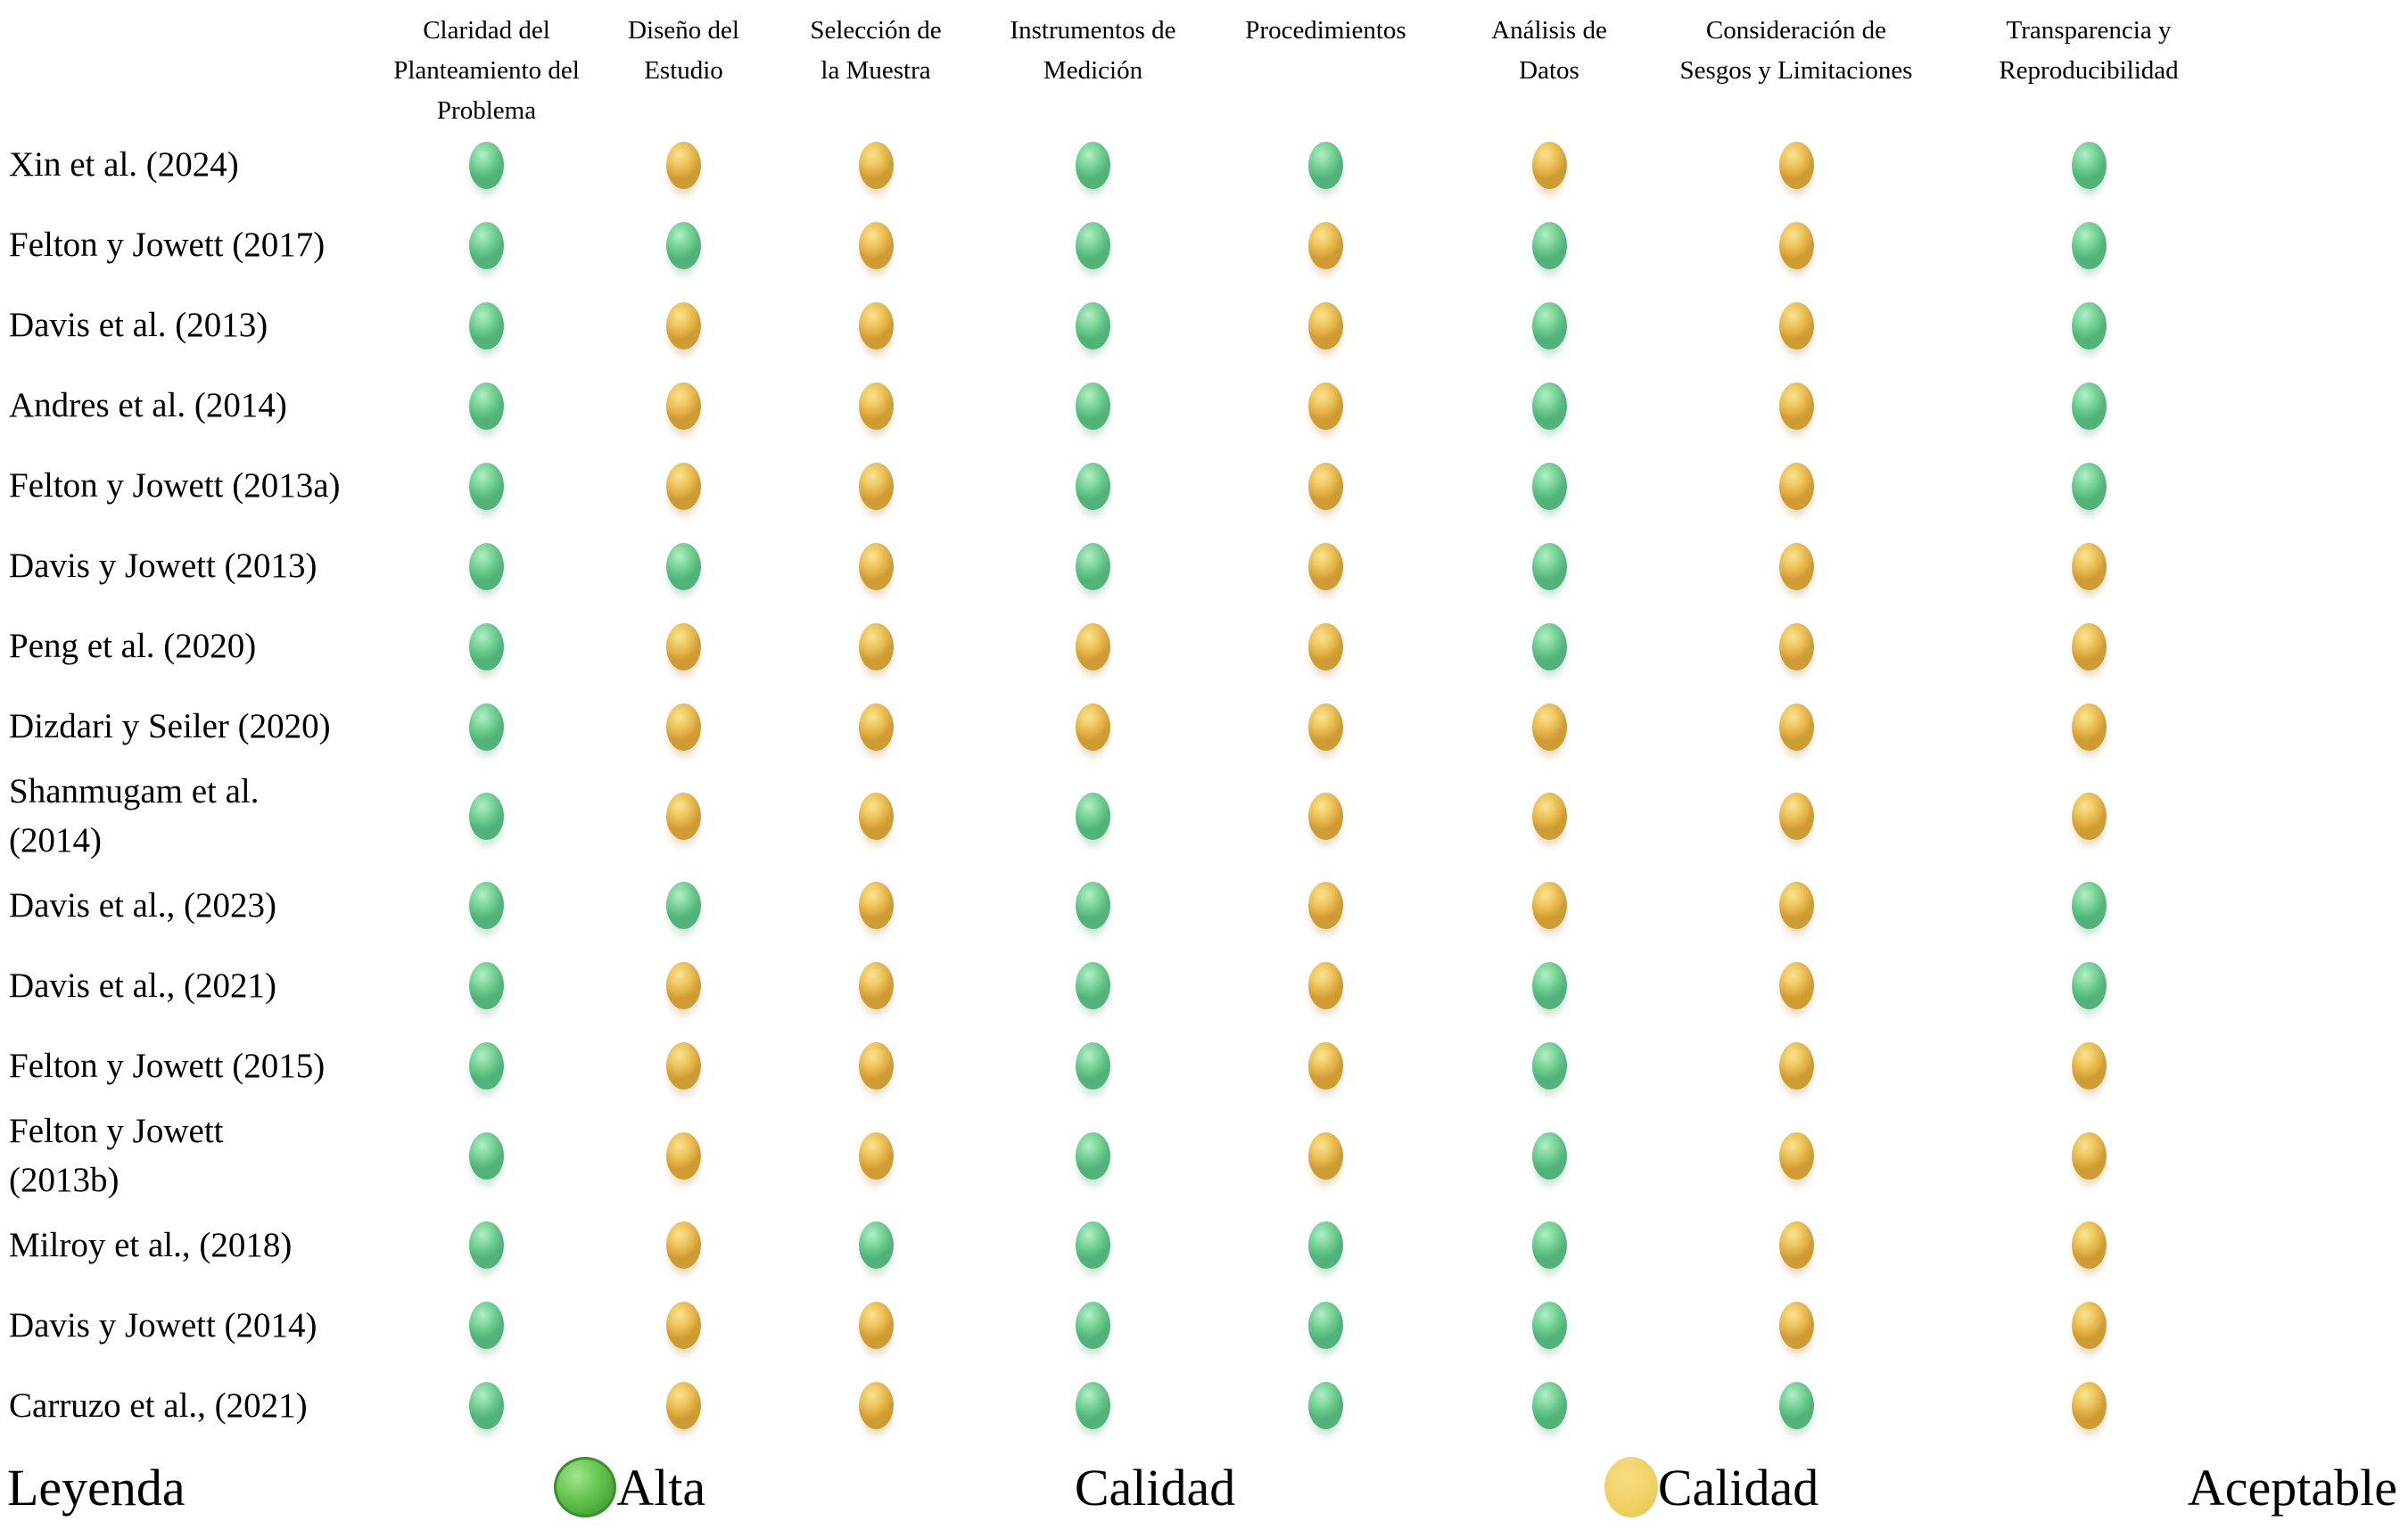 The height and width of the screenshot is (1538, 2408). I want to click on legend-entry: Calidad, so click(1155, 1488).